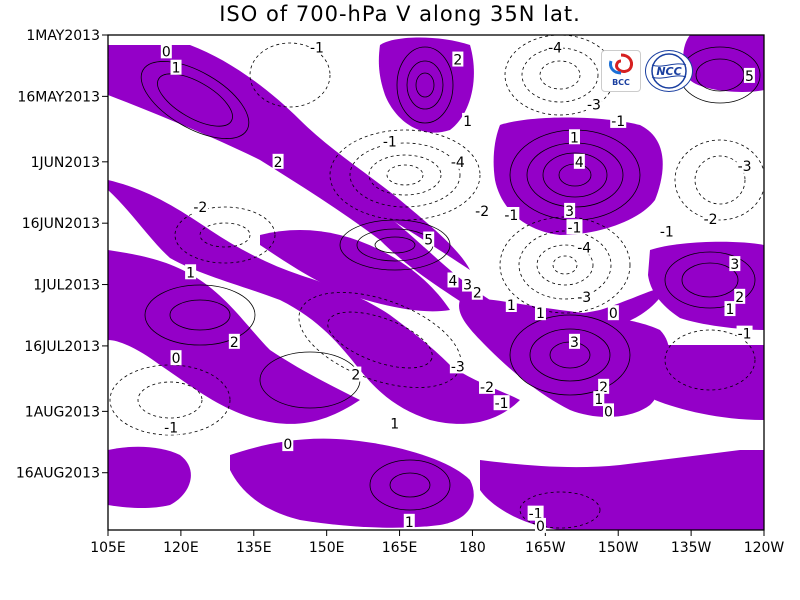 This screenshot has height=600, width=800. Describe the element at coordinates (63, 36) in the screenshot. I see `y-tick-label: 1MAY2013` at that location.